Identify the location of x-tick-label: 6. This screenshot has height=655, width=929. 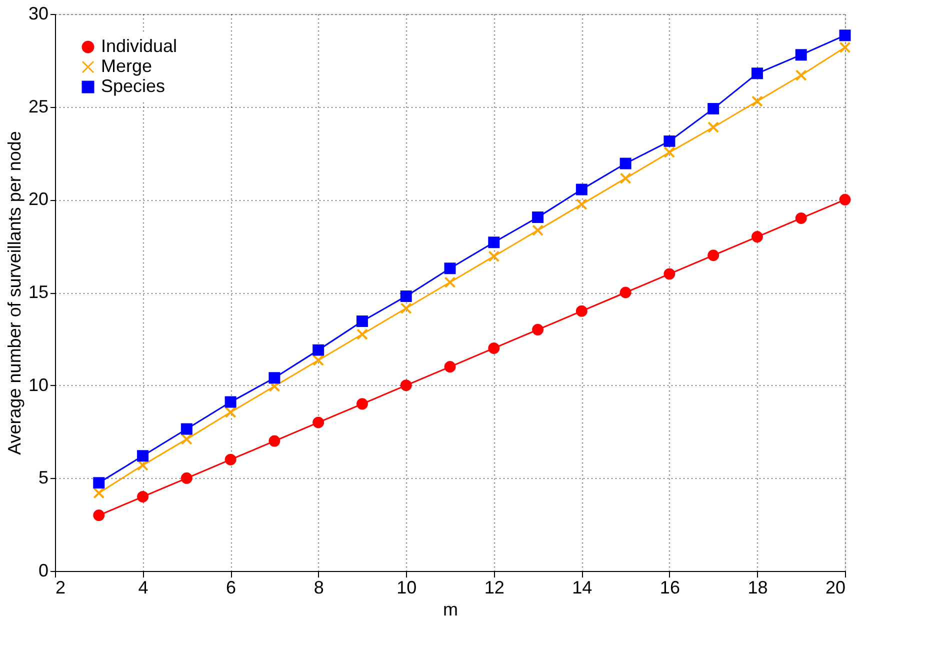
(231, 588).